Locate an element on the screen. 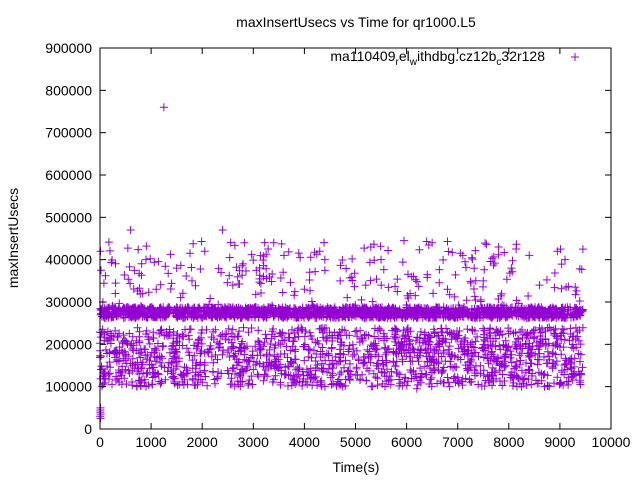  y-tick-label: 300000 is located at coordinates (68, 302).